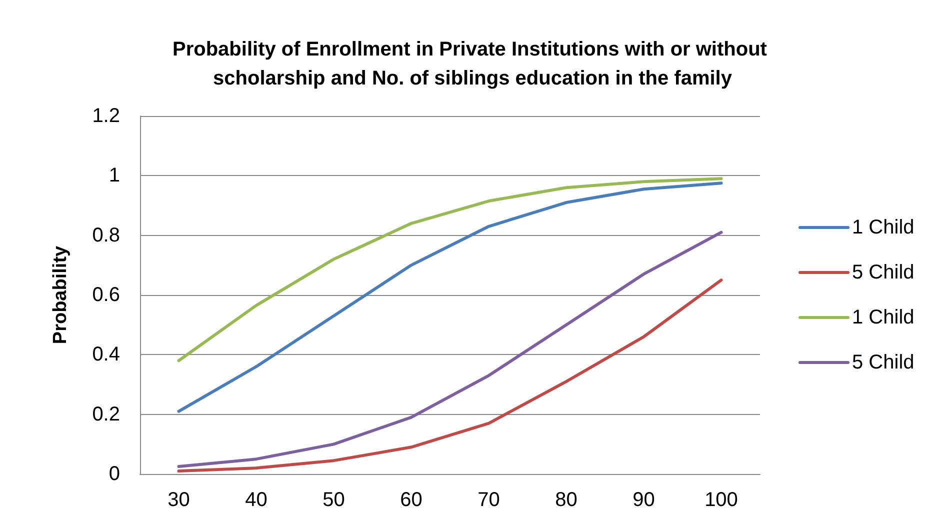 This screenshot has width=945, height=529. Describe the element at coordinates (256, 500) in the screenshot. I see `x-tick-label: 40` at that location.